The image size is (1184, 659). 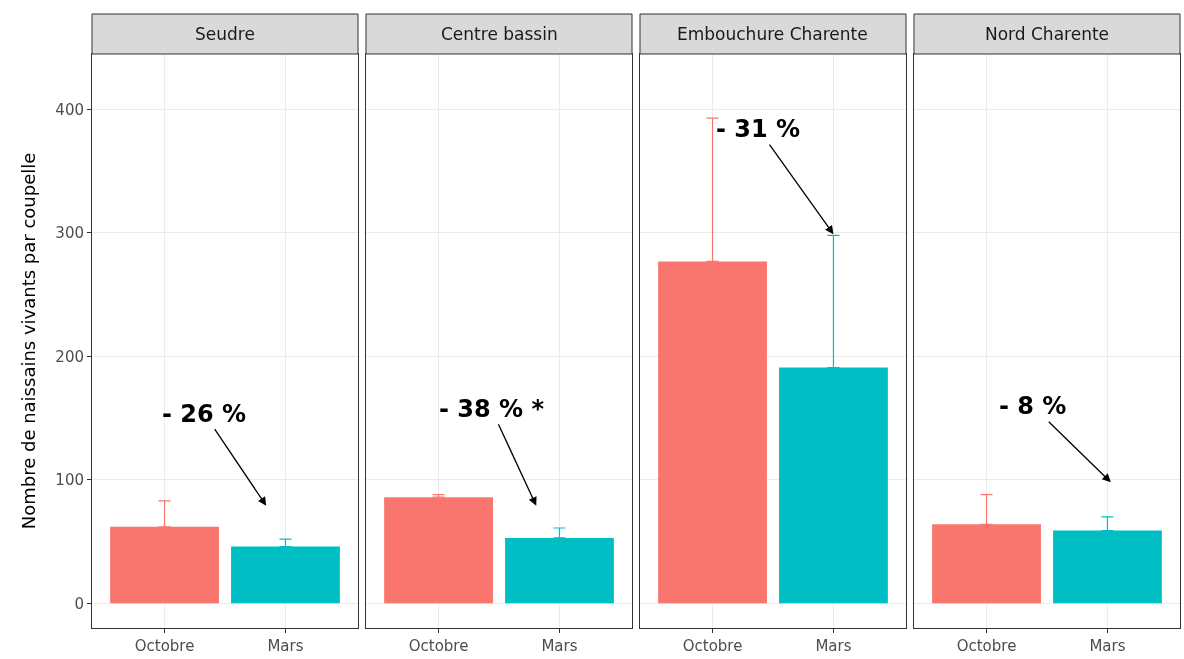 What do you see at coordinates (1033, 406) in the screenshot?
I see `annotation: - 8 %` at bounding box center [1033, 406].